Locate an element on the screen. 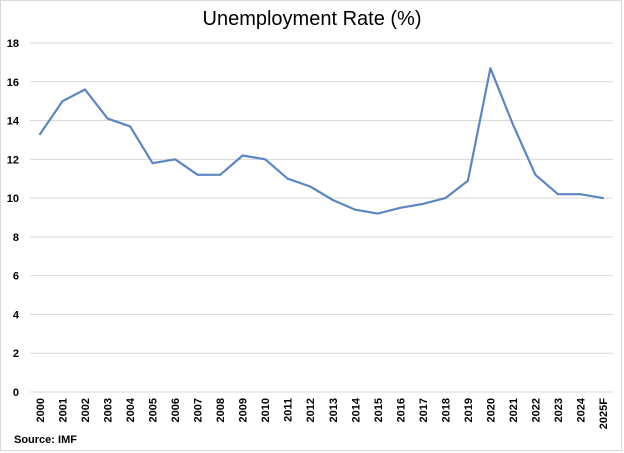  y-tick-label: 8 is located at coordinates (16, 238).